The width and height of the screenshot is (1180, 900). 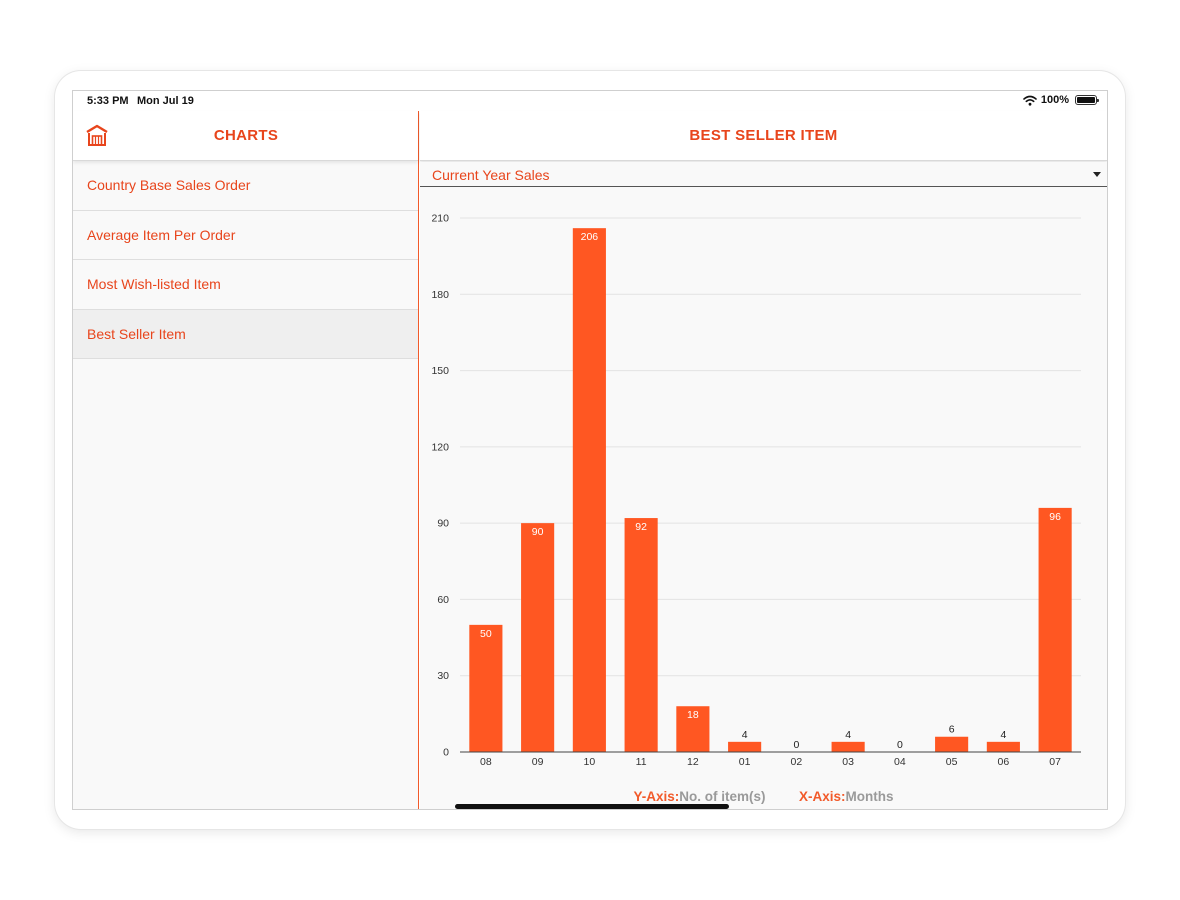 I want to click on status-date: Mon Jul 19, so click(x=165, y=101).